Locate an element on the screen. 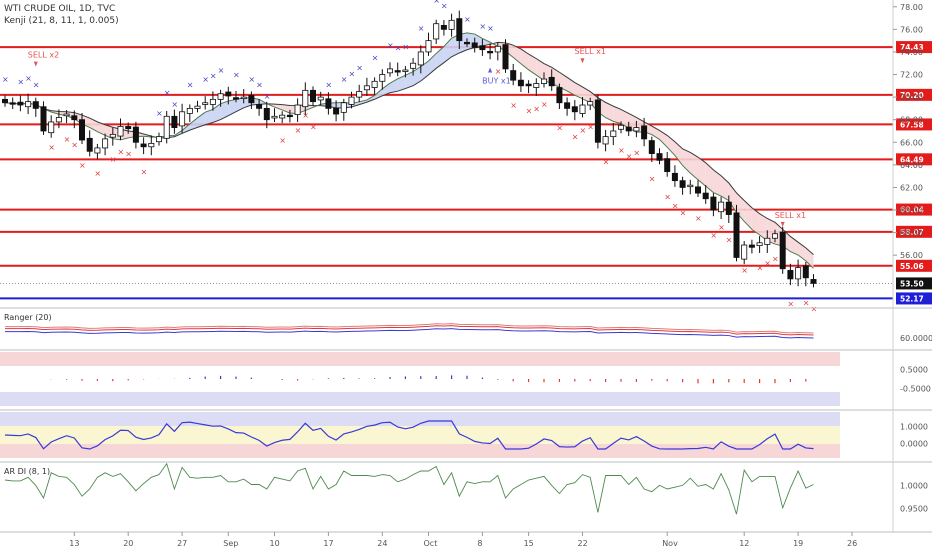  y-tick-label: 74.00 is located at coordinates (911, 52).